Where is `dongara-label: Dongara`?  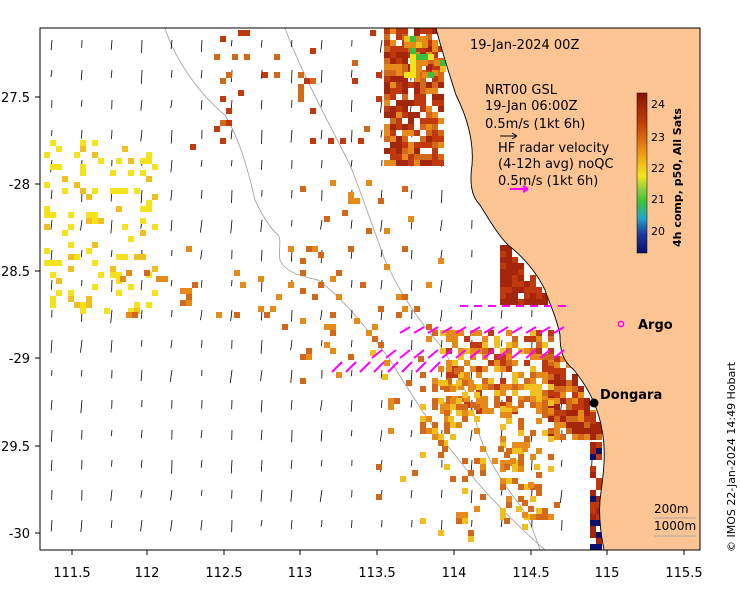
dongara-label: Dongara is located at coordinates (631, 395).